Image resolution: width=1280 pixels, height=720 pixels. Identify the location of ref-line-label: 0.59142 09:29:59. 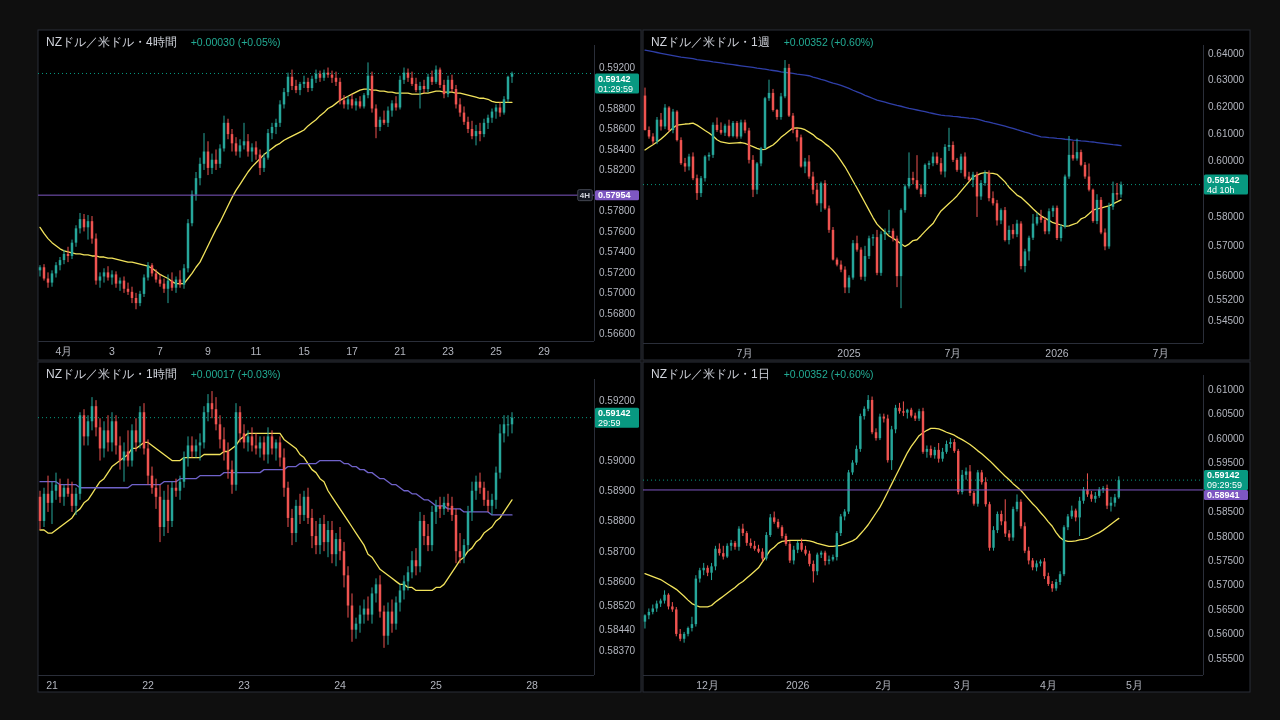
(1225, 480).